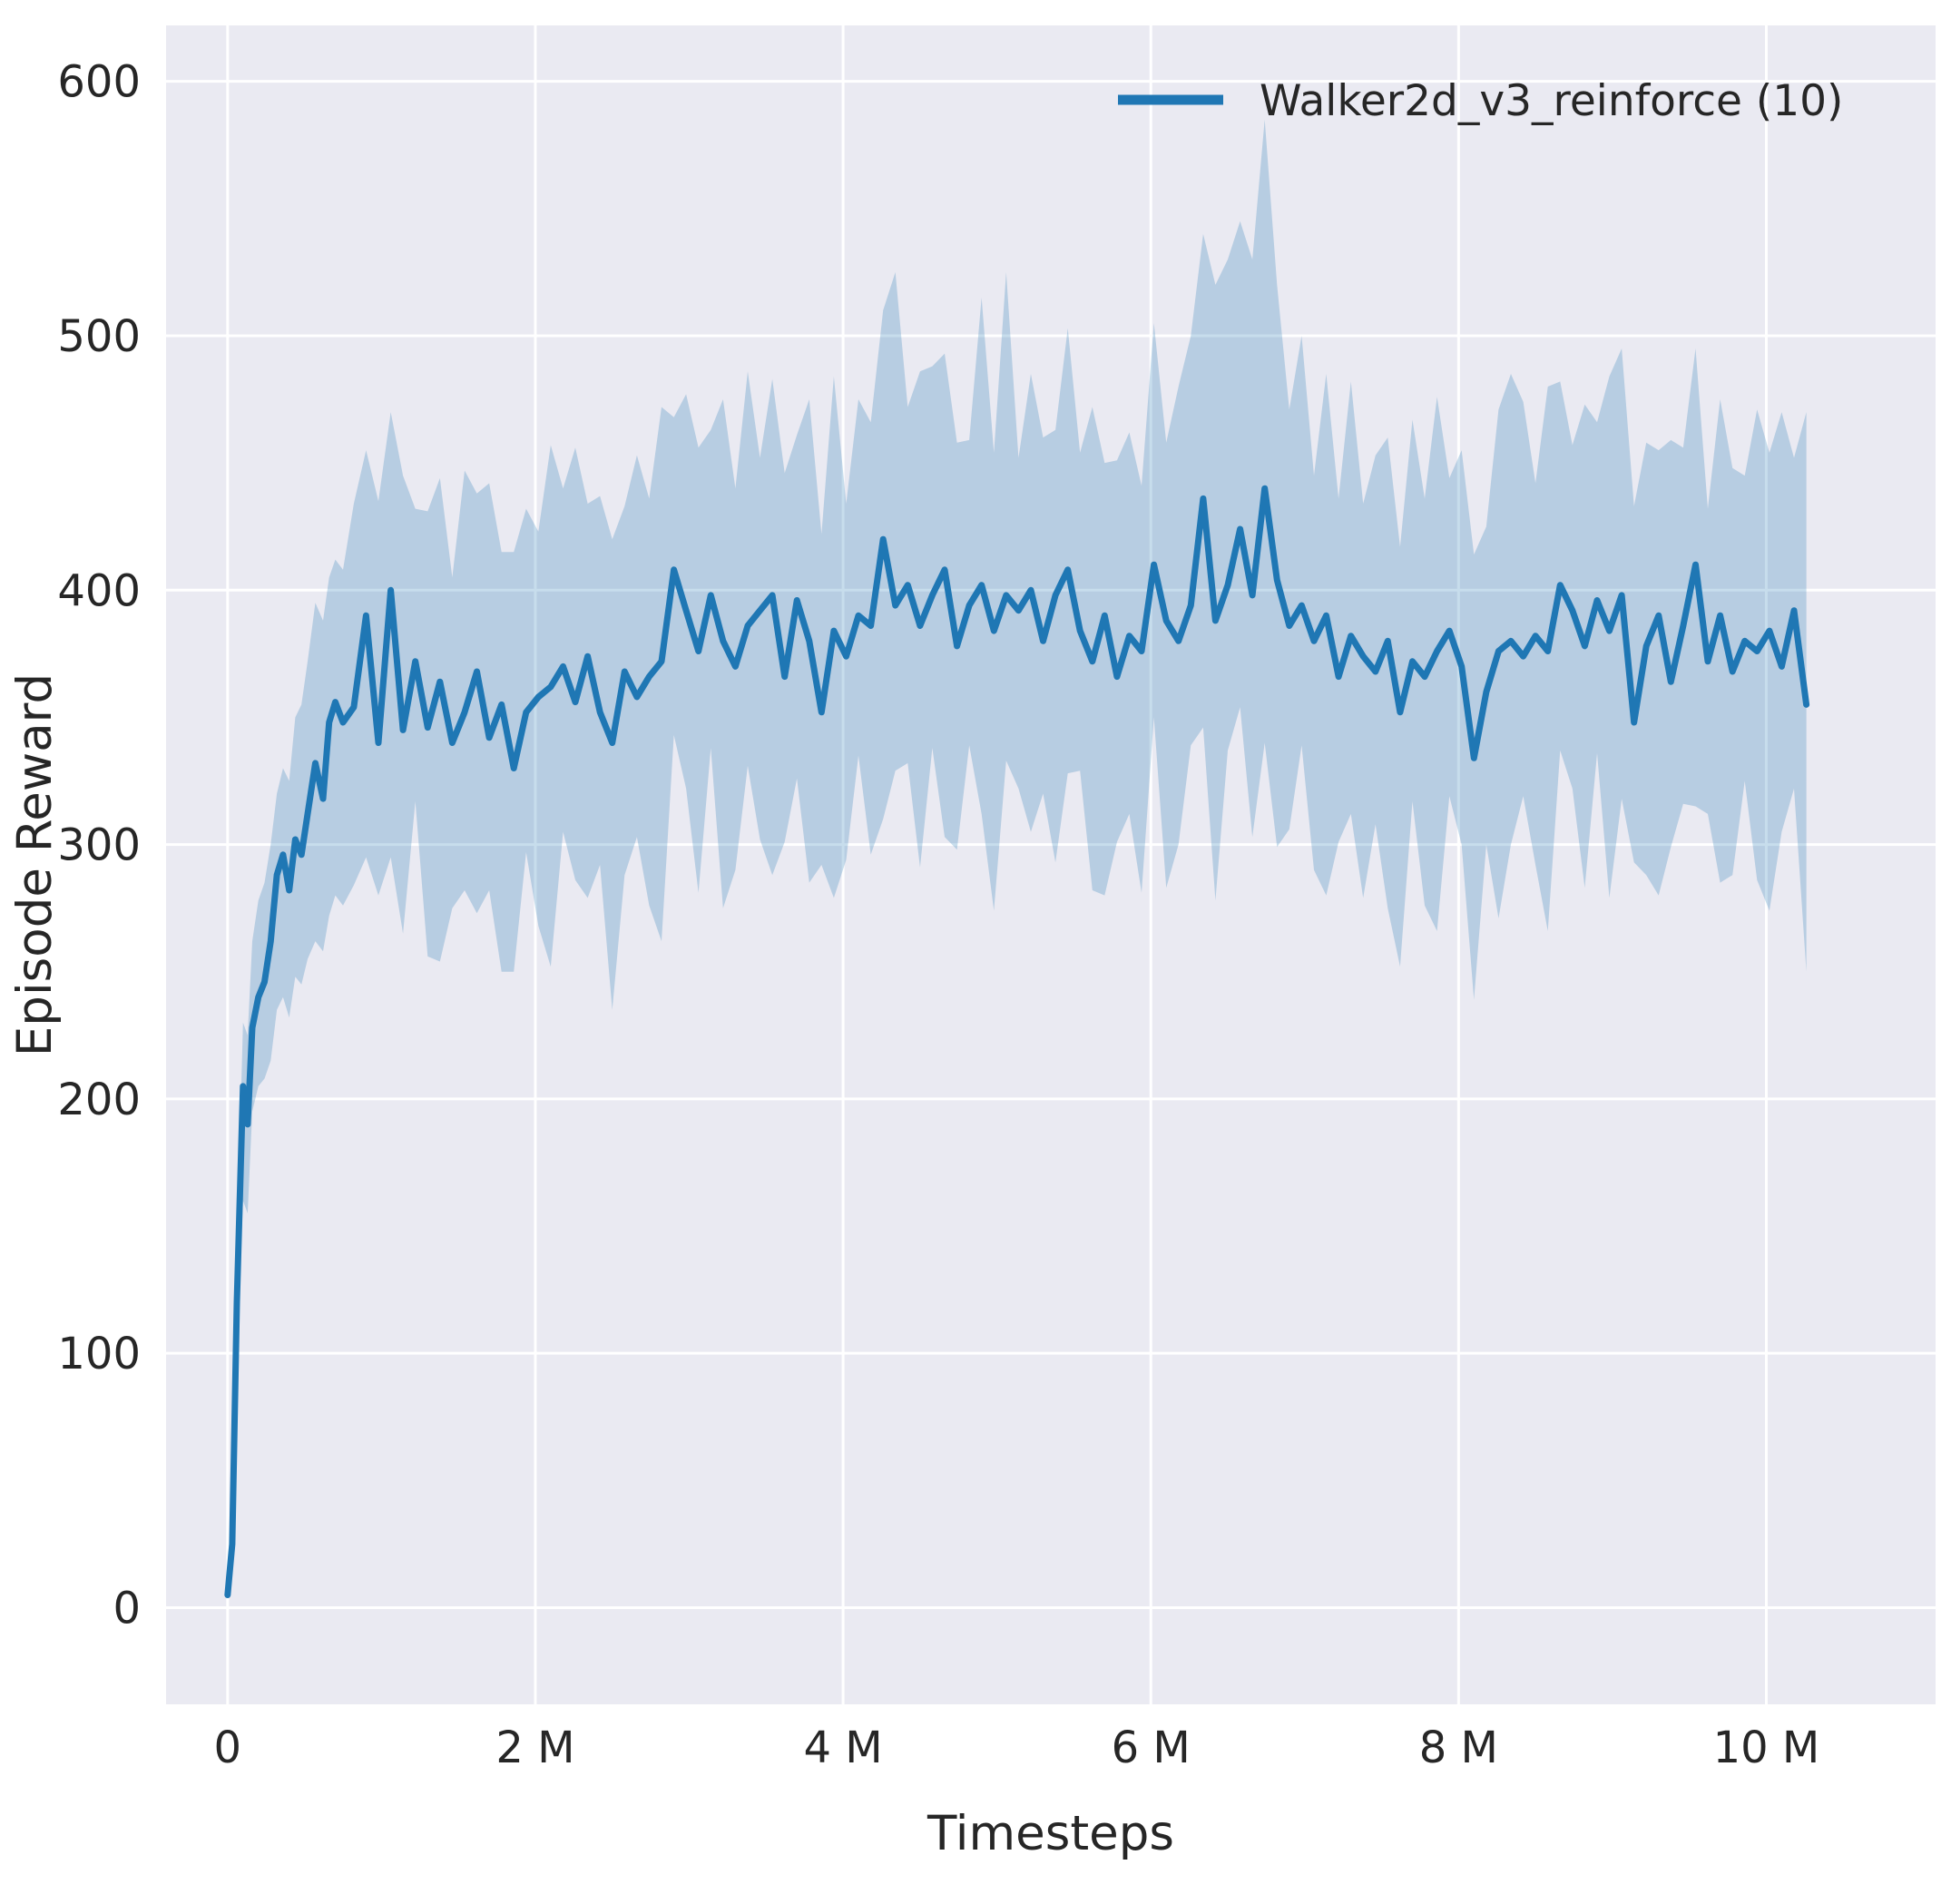 The height and width of the screenshot is (1904, 1951). Describe the element at coordinates (1767, 1748) in the screenshot. I see `x-tick: 10 M` at that location.